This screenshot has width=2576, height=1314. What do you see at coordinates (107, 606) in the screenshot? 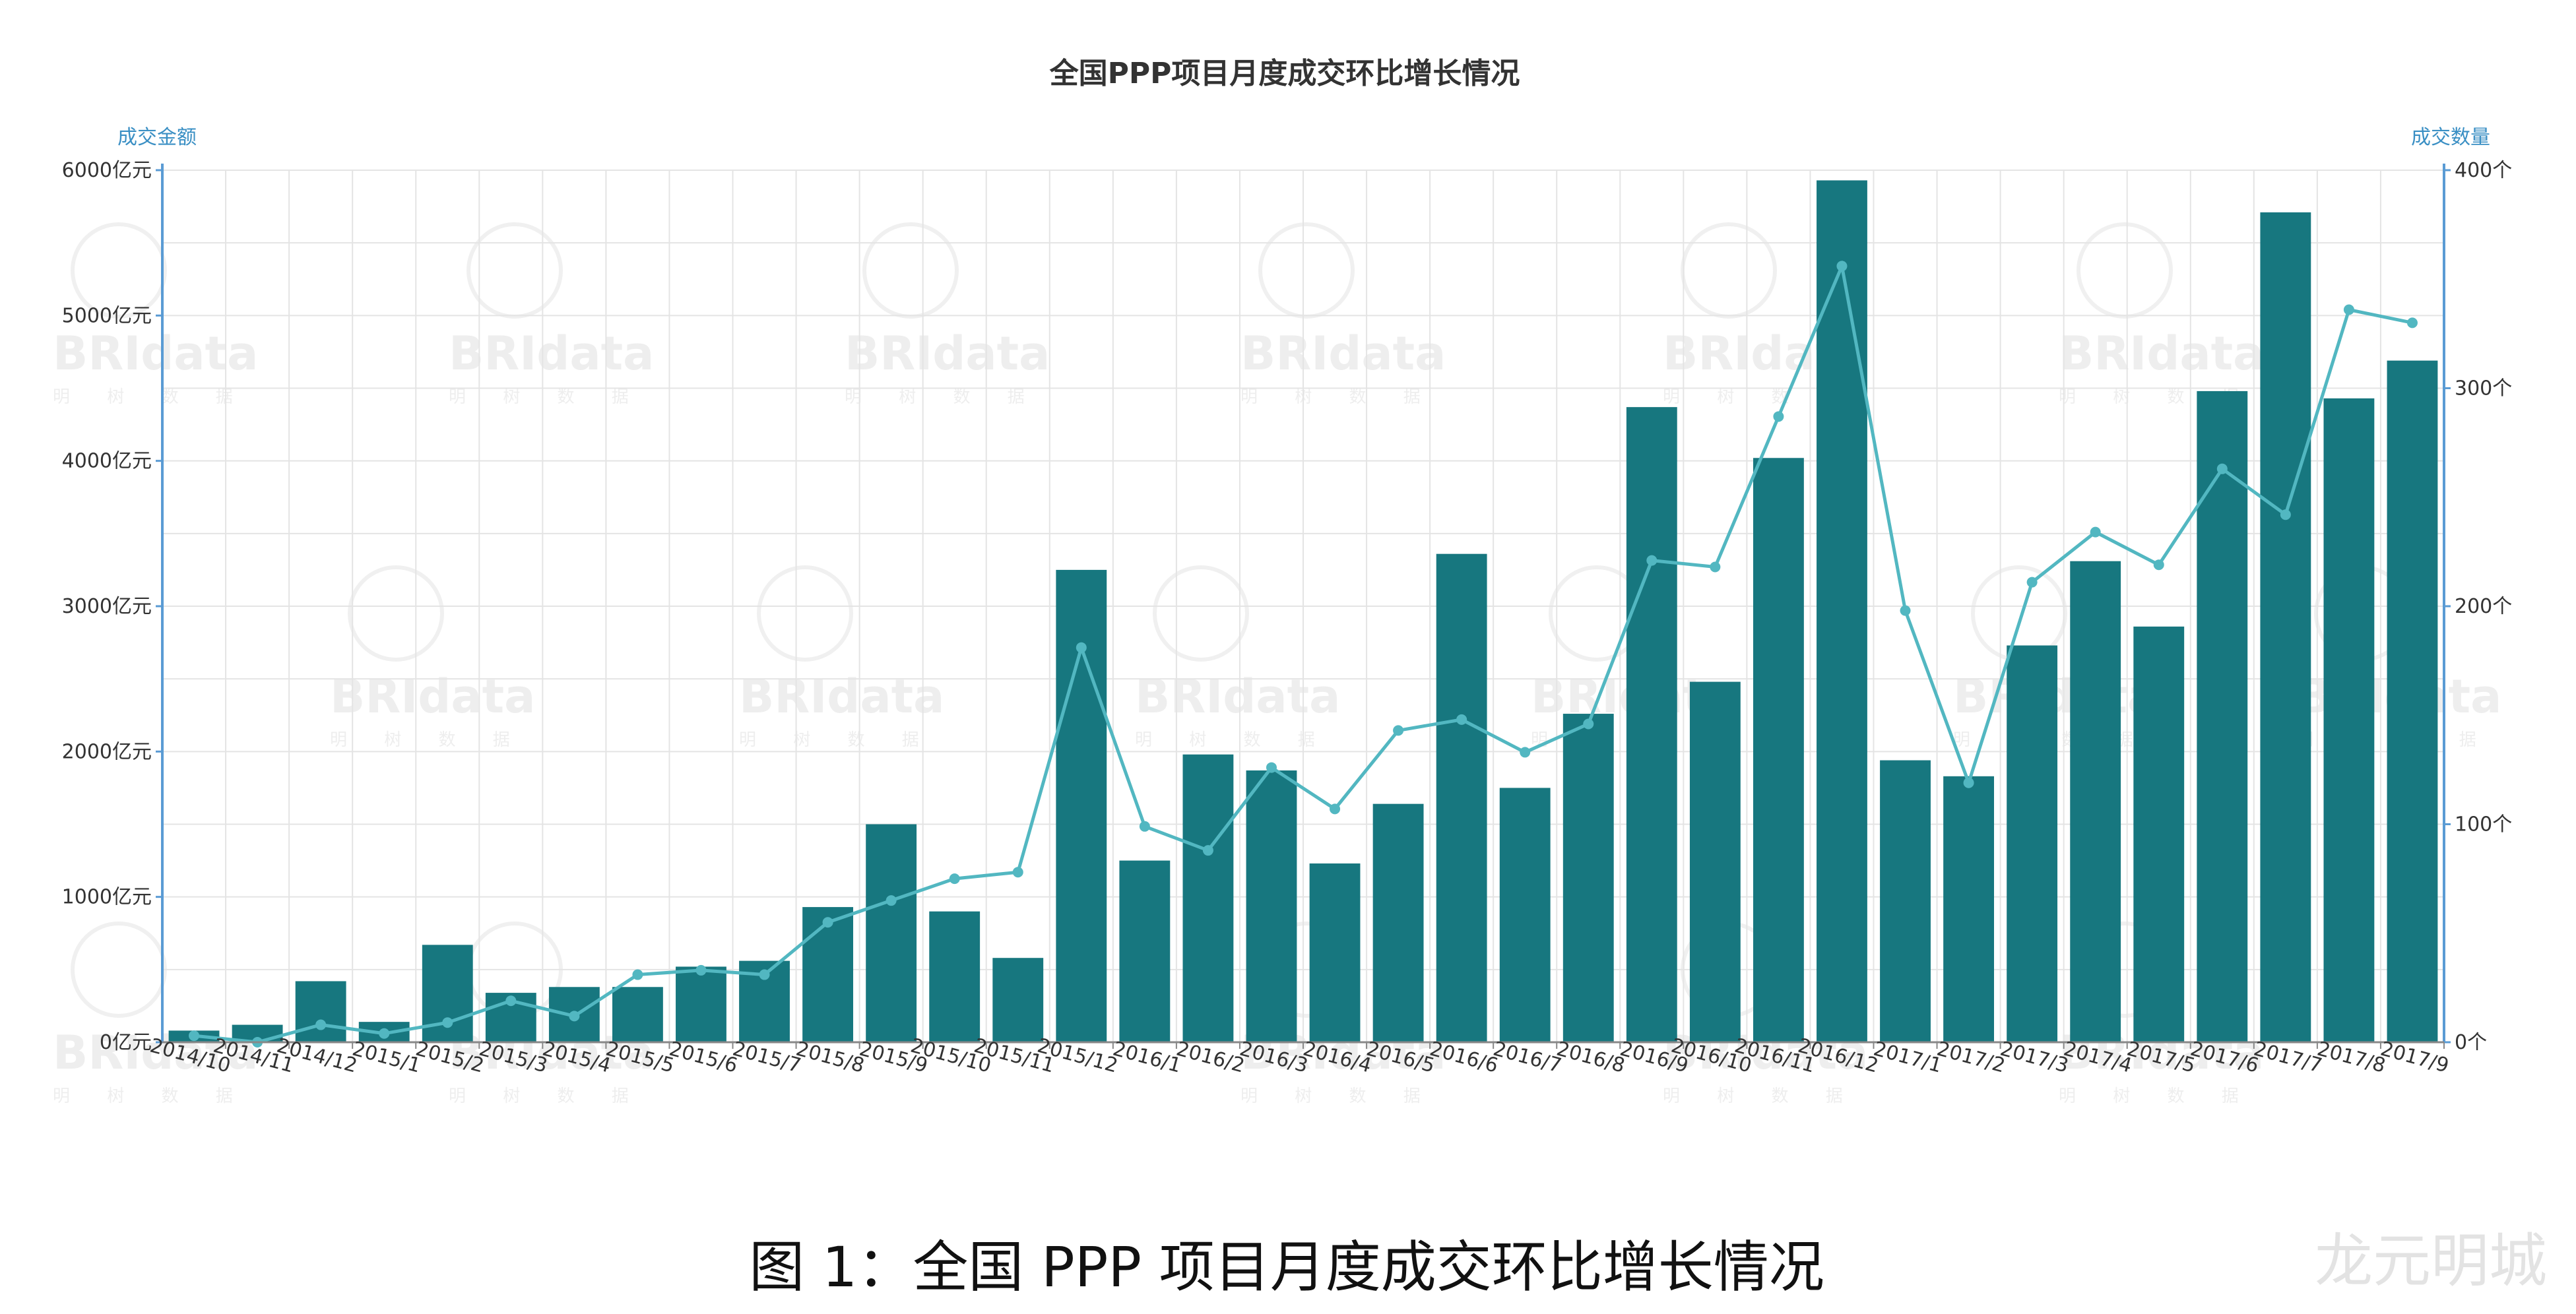
I see `left-tick-label: 3000亿元` at bounding box center [107, 606].